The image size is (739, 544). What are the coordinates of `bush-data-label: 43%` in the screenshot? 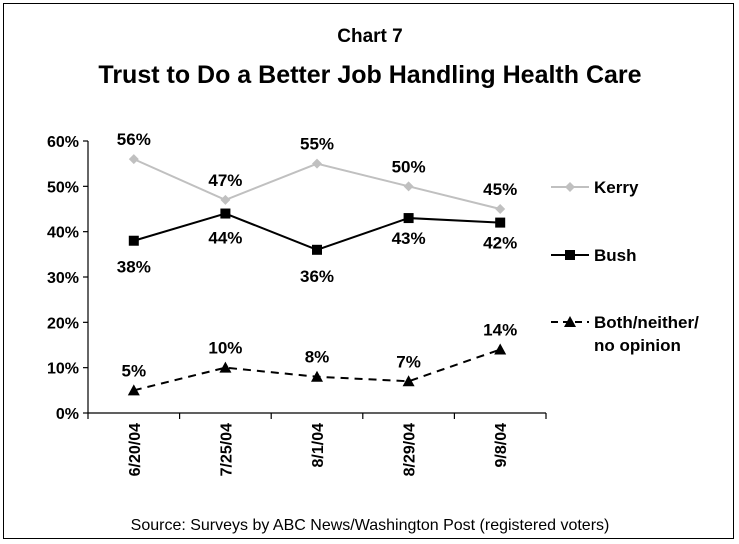 It's located at (409, 238).